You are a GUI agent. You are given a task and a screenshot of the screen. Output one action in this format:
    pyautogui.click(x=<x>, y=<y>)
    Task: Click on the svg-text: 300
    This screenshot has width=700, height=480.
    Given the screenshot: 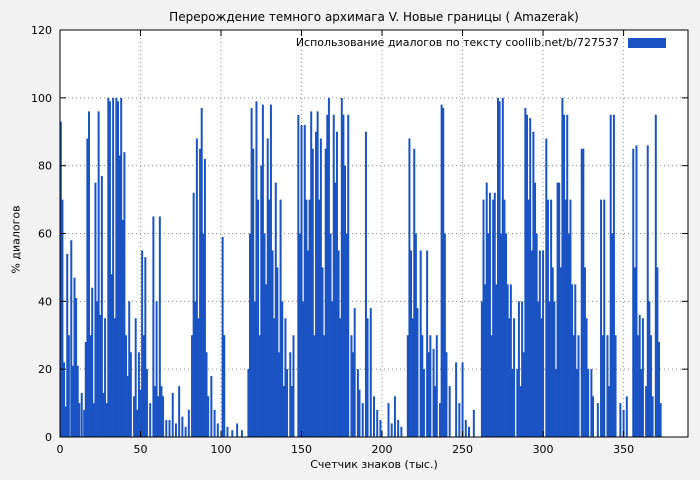 What is the action you would take?
    pyautogui.click(x=543, y=449)
    